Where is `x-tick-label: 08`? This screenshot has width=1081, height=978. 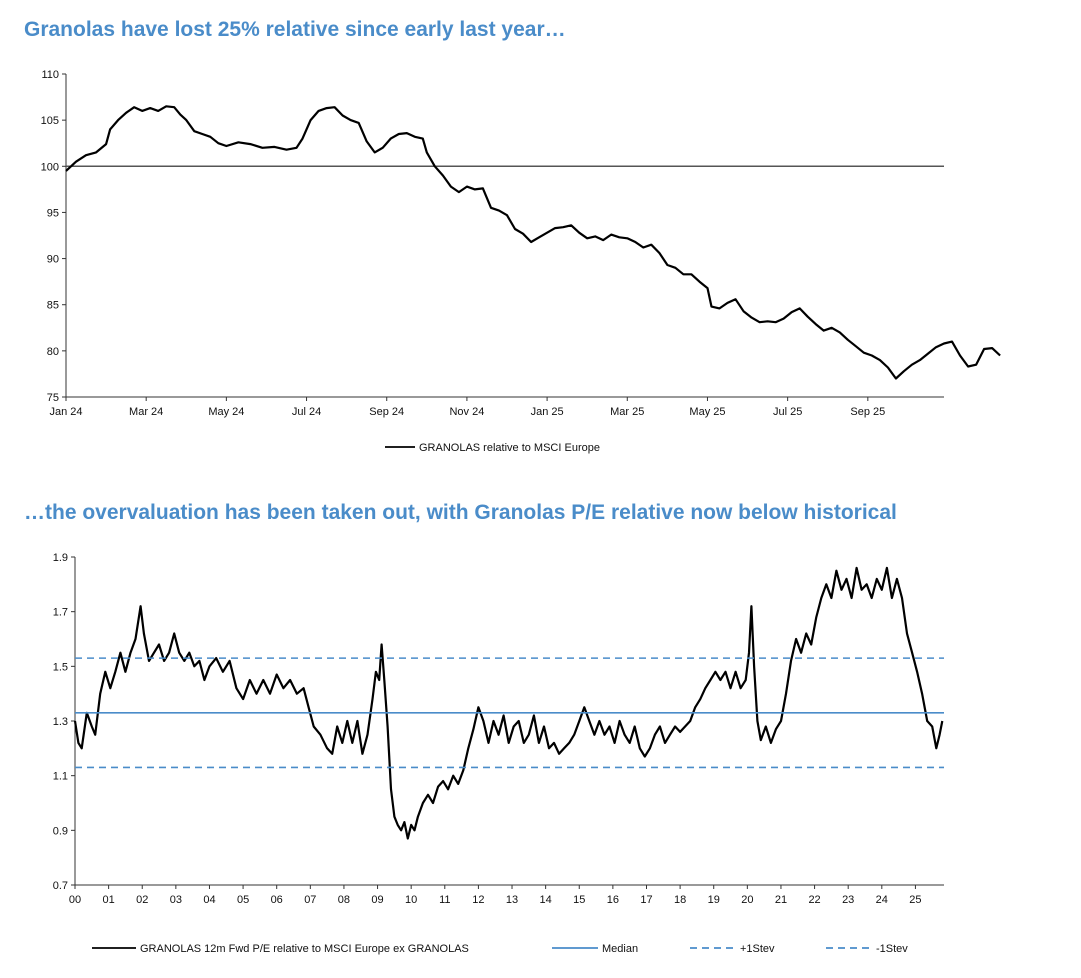
x-tick-label: 08 is located at coordinates (344, 900).